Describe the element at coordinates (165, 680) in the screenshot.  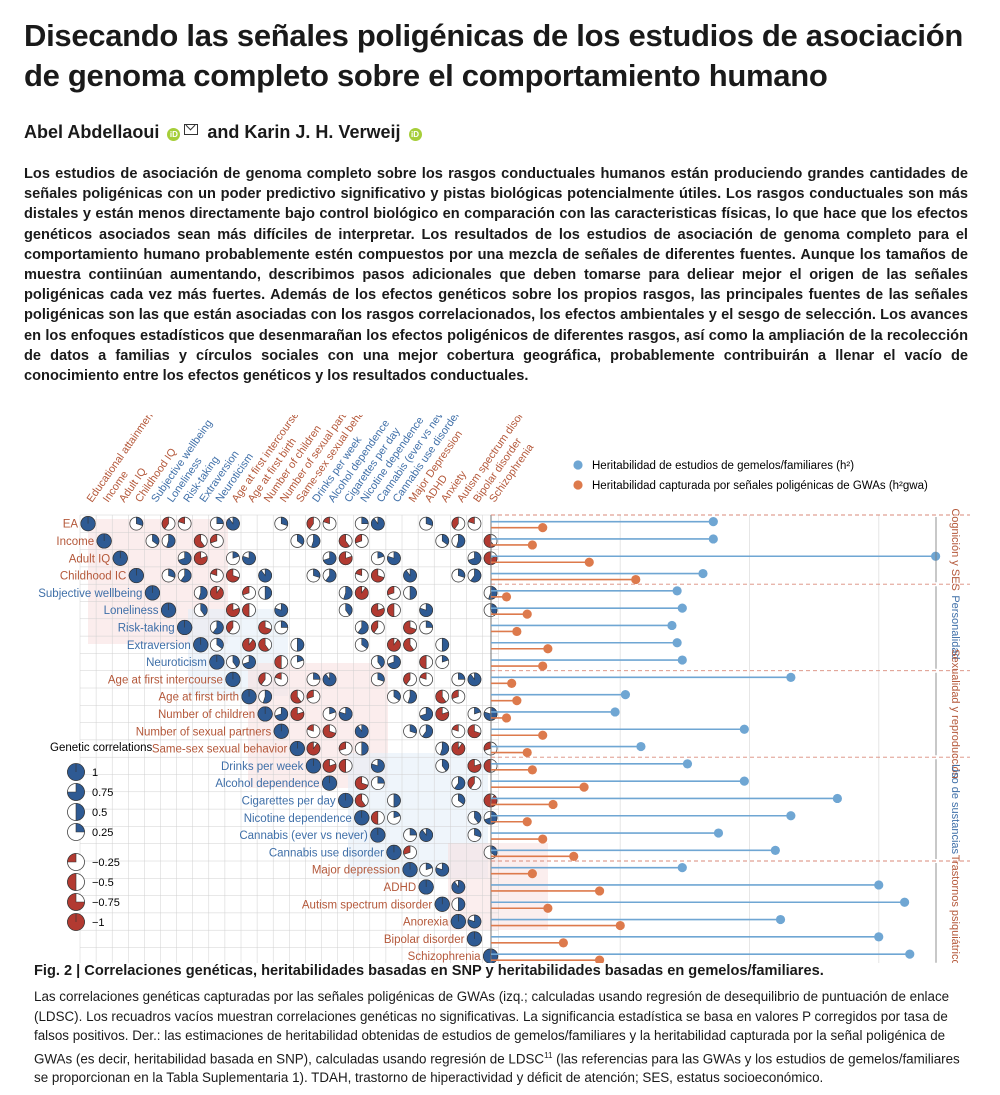
I see `row-label: Age at first intercourse` at that location.